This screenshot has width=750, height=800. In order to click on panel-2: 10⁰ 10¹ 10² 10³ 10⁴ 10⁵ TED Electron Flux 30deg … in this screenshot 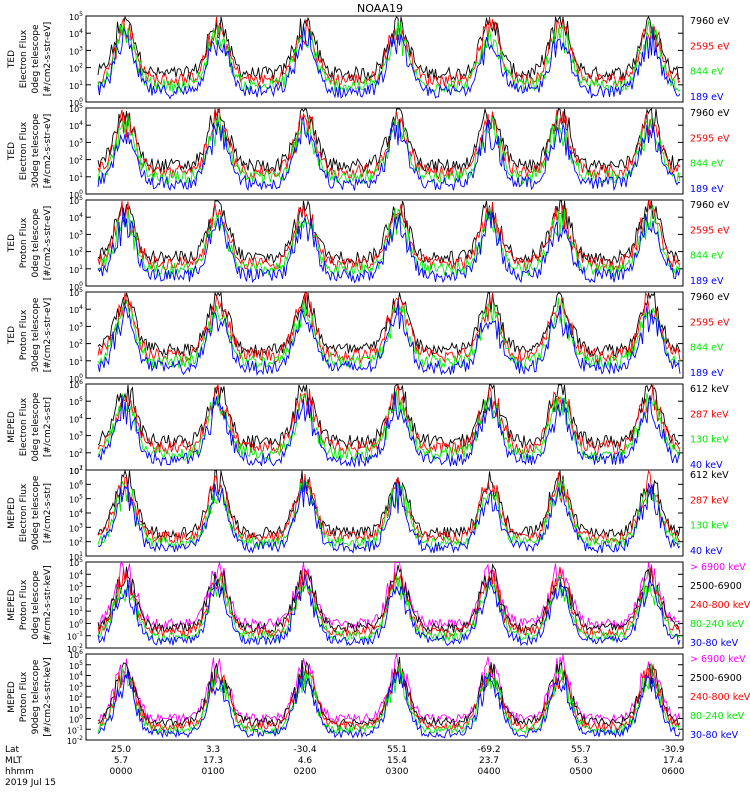, I will do `click(368, 151)`.